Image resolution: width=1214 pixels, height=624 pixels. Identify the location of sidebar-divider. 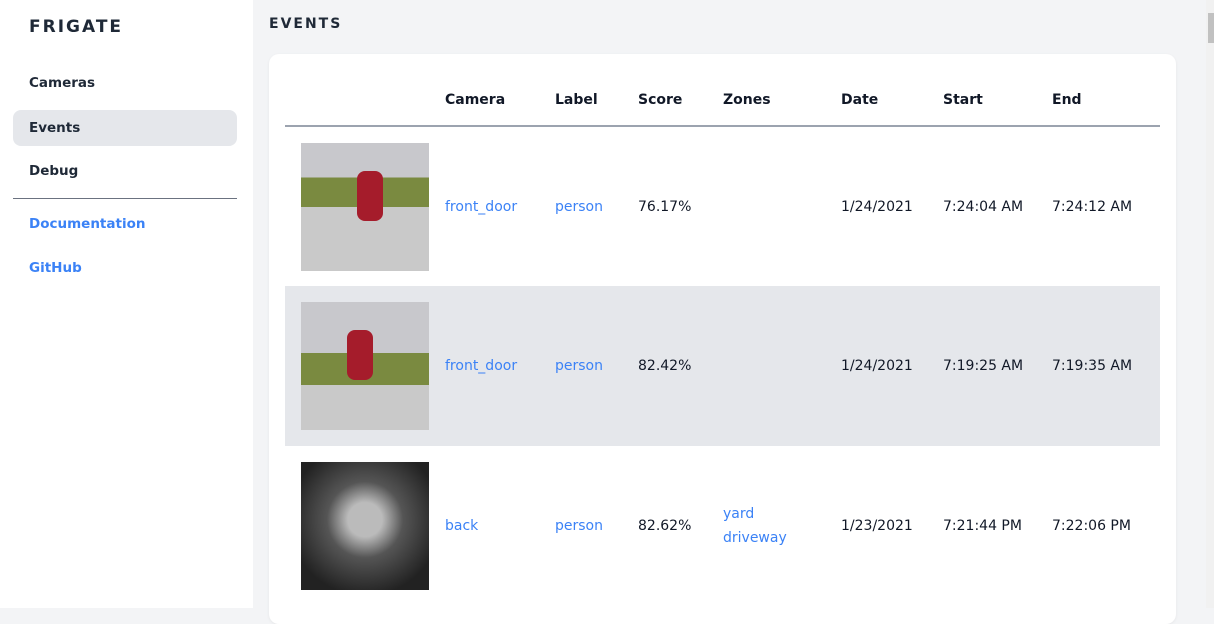
(125, 198).